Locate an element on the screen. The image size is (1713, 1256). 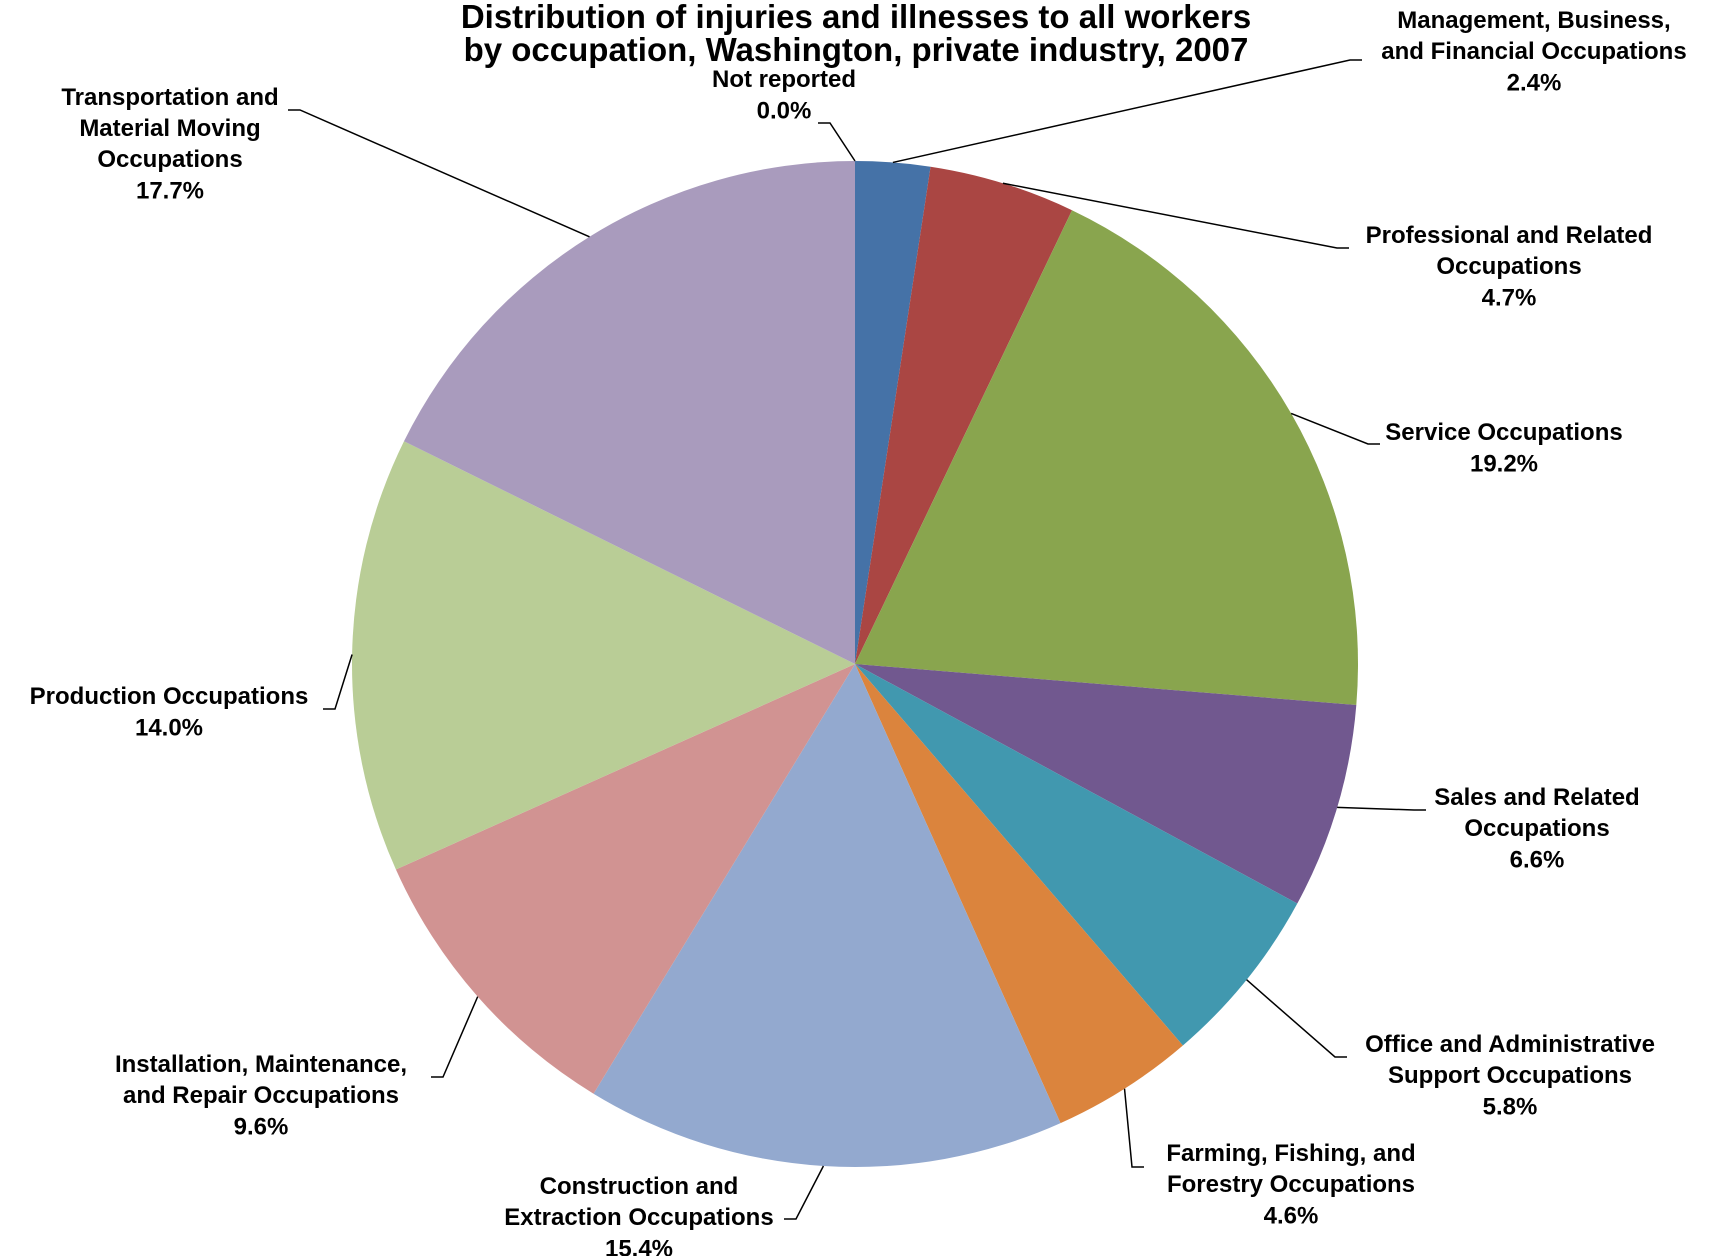
value-label: 19.2% is located at coordinates (1504, 463).